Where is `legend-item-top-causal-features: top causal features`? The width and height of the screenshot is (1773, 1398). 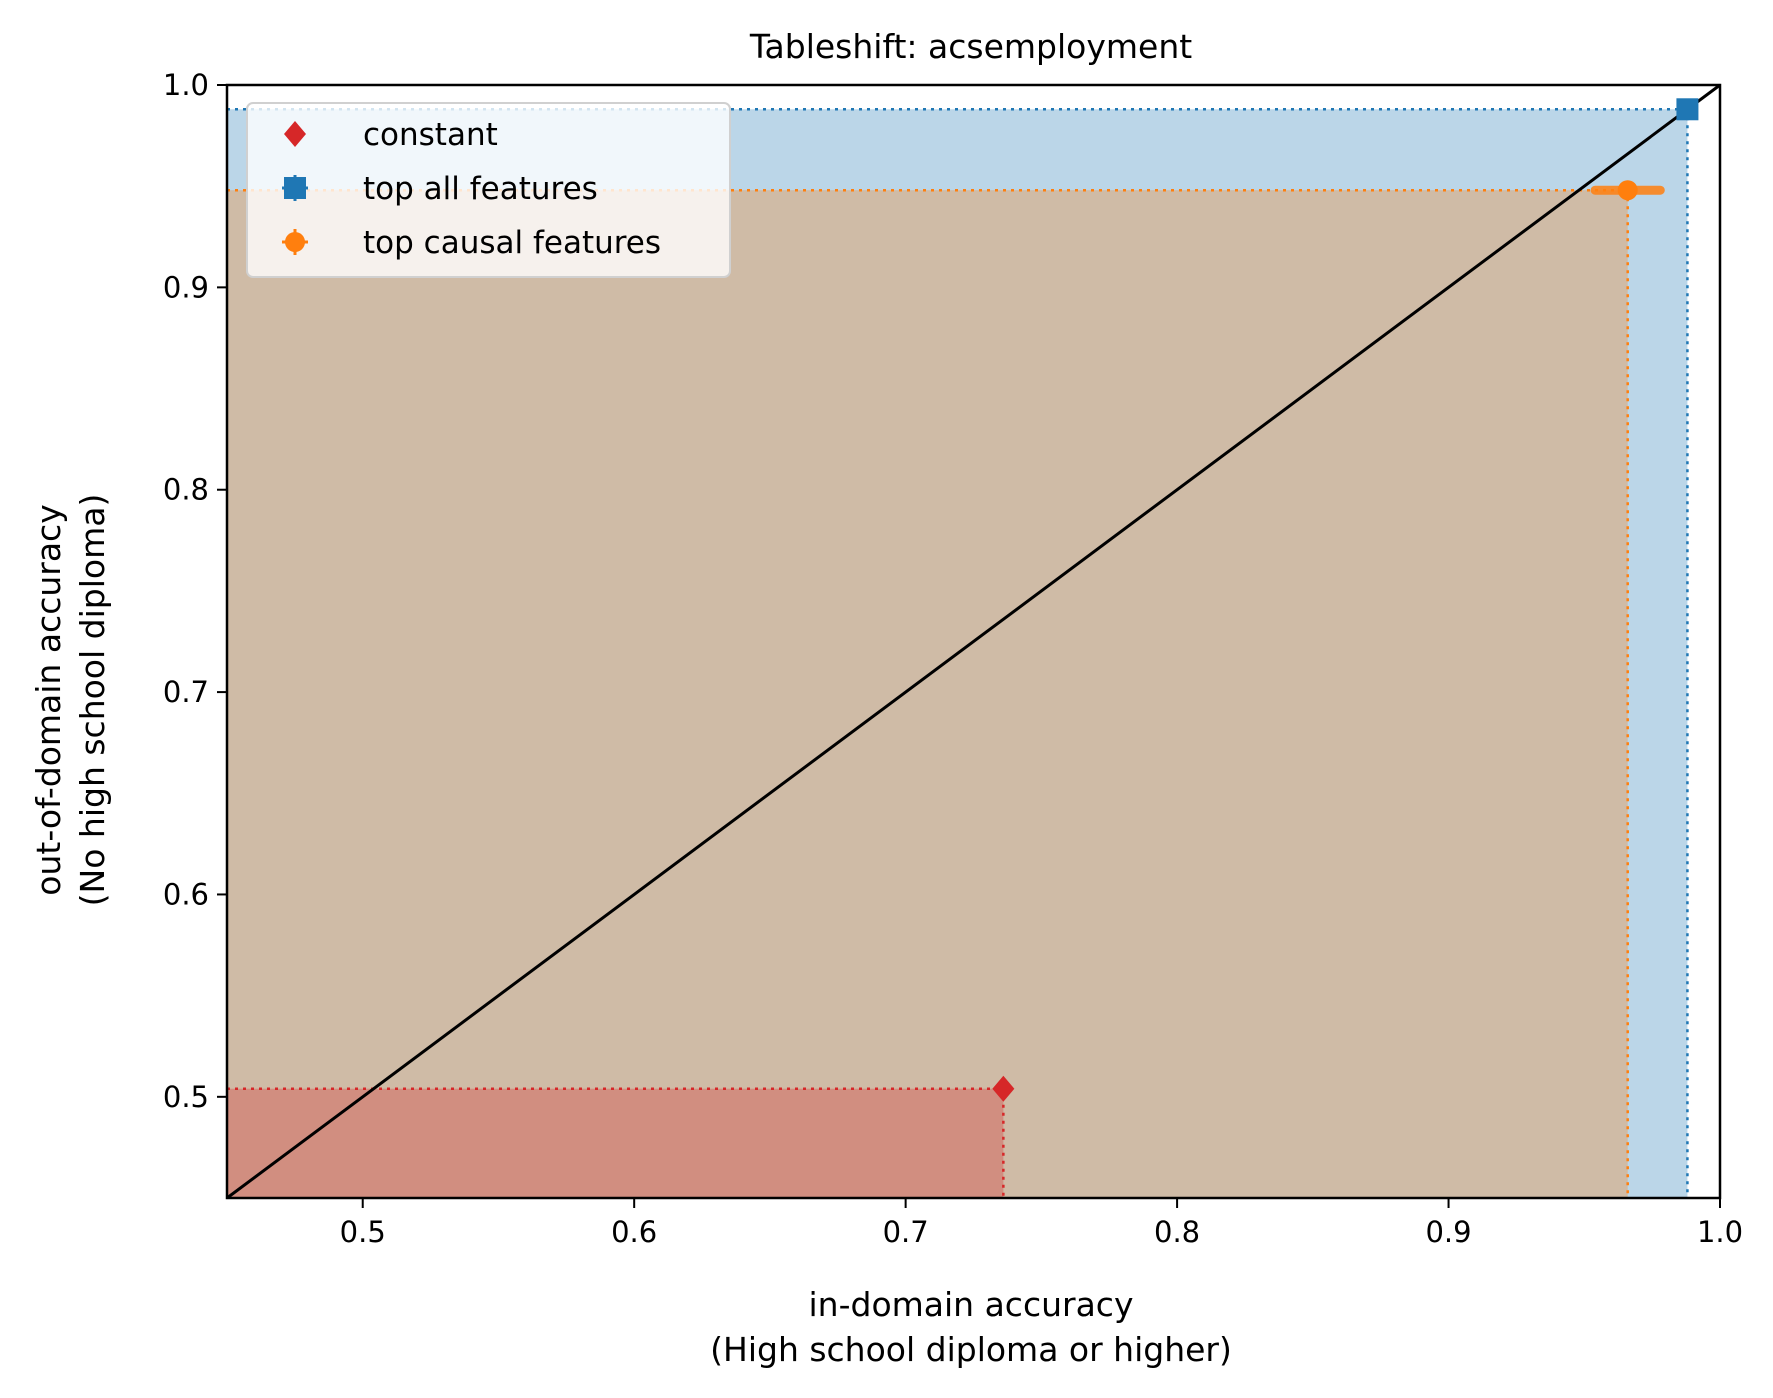 legend-item-top-causal-features: top causal features is located at coordinates (471, 243).